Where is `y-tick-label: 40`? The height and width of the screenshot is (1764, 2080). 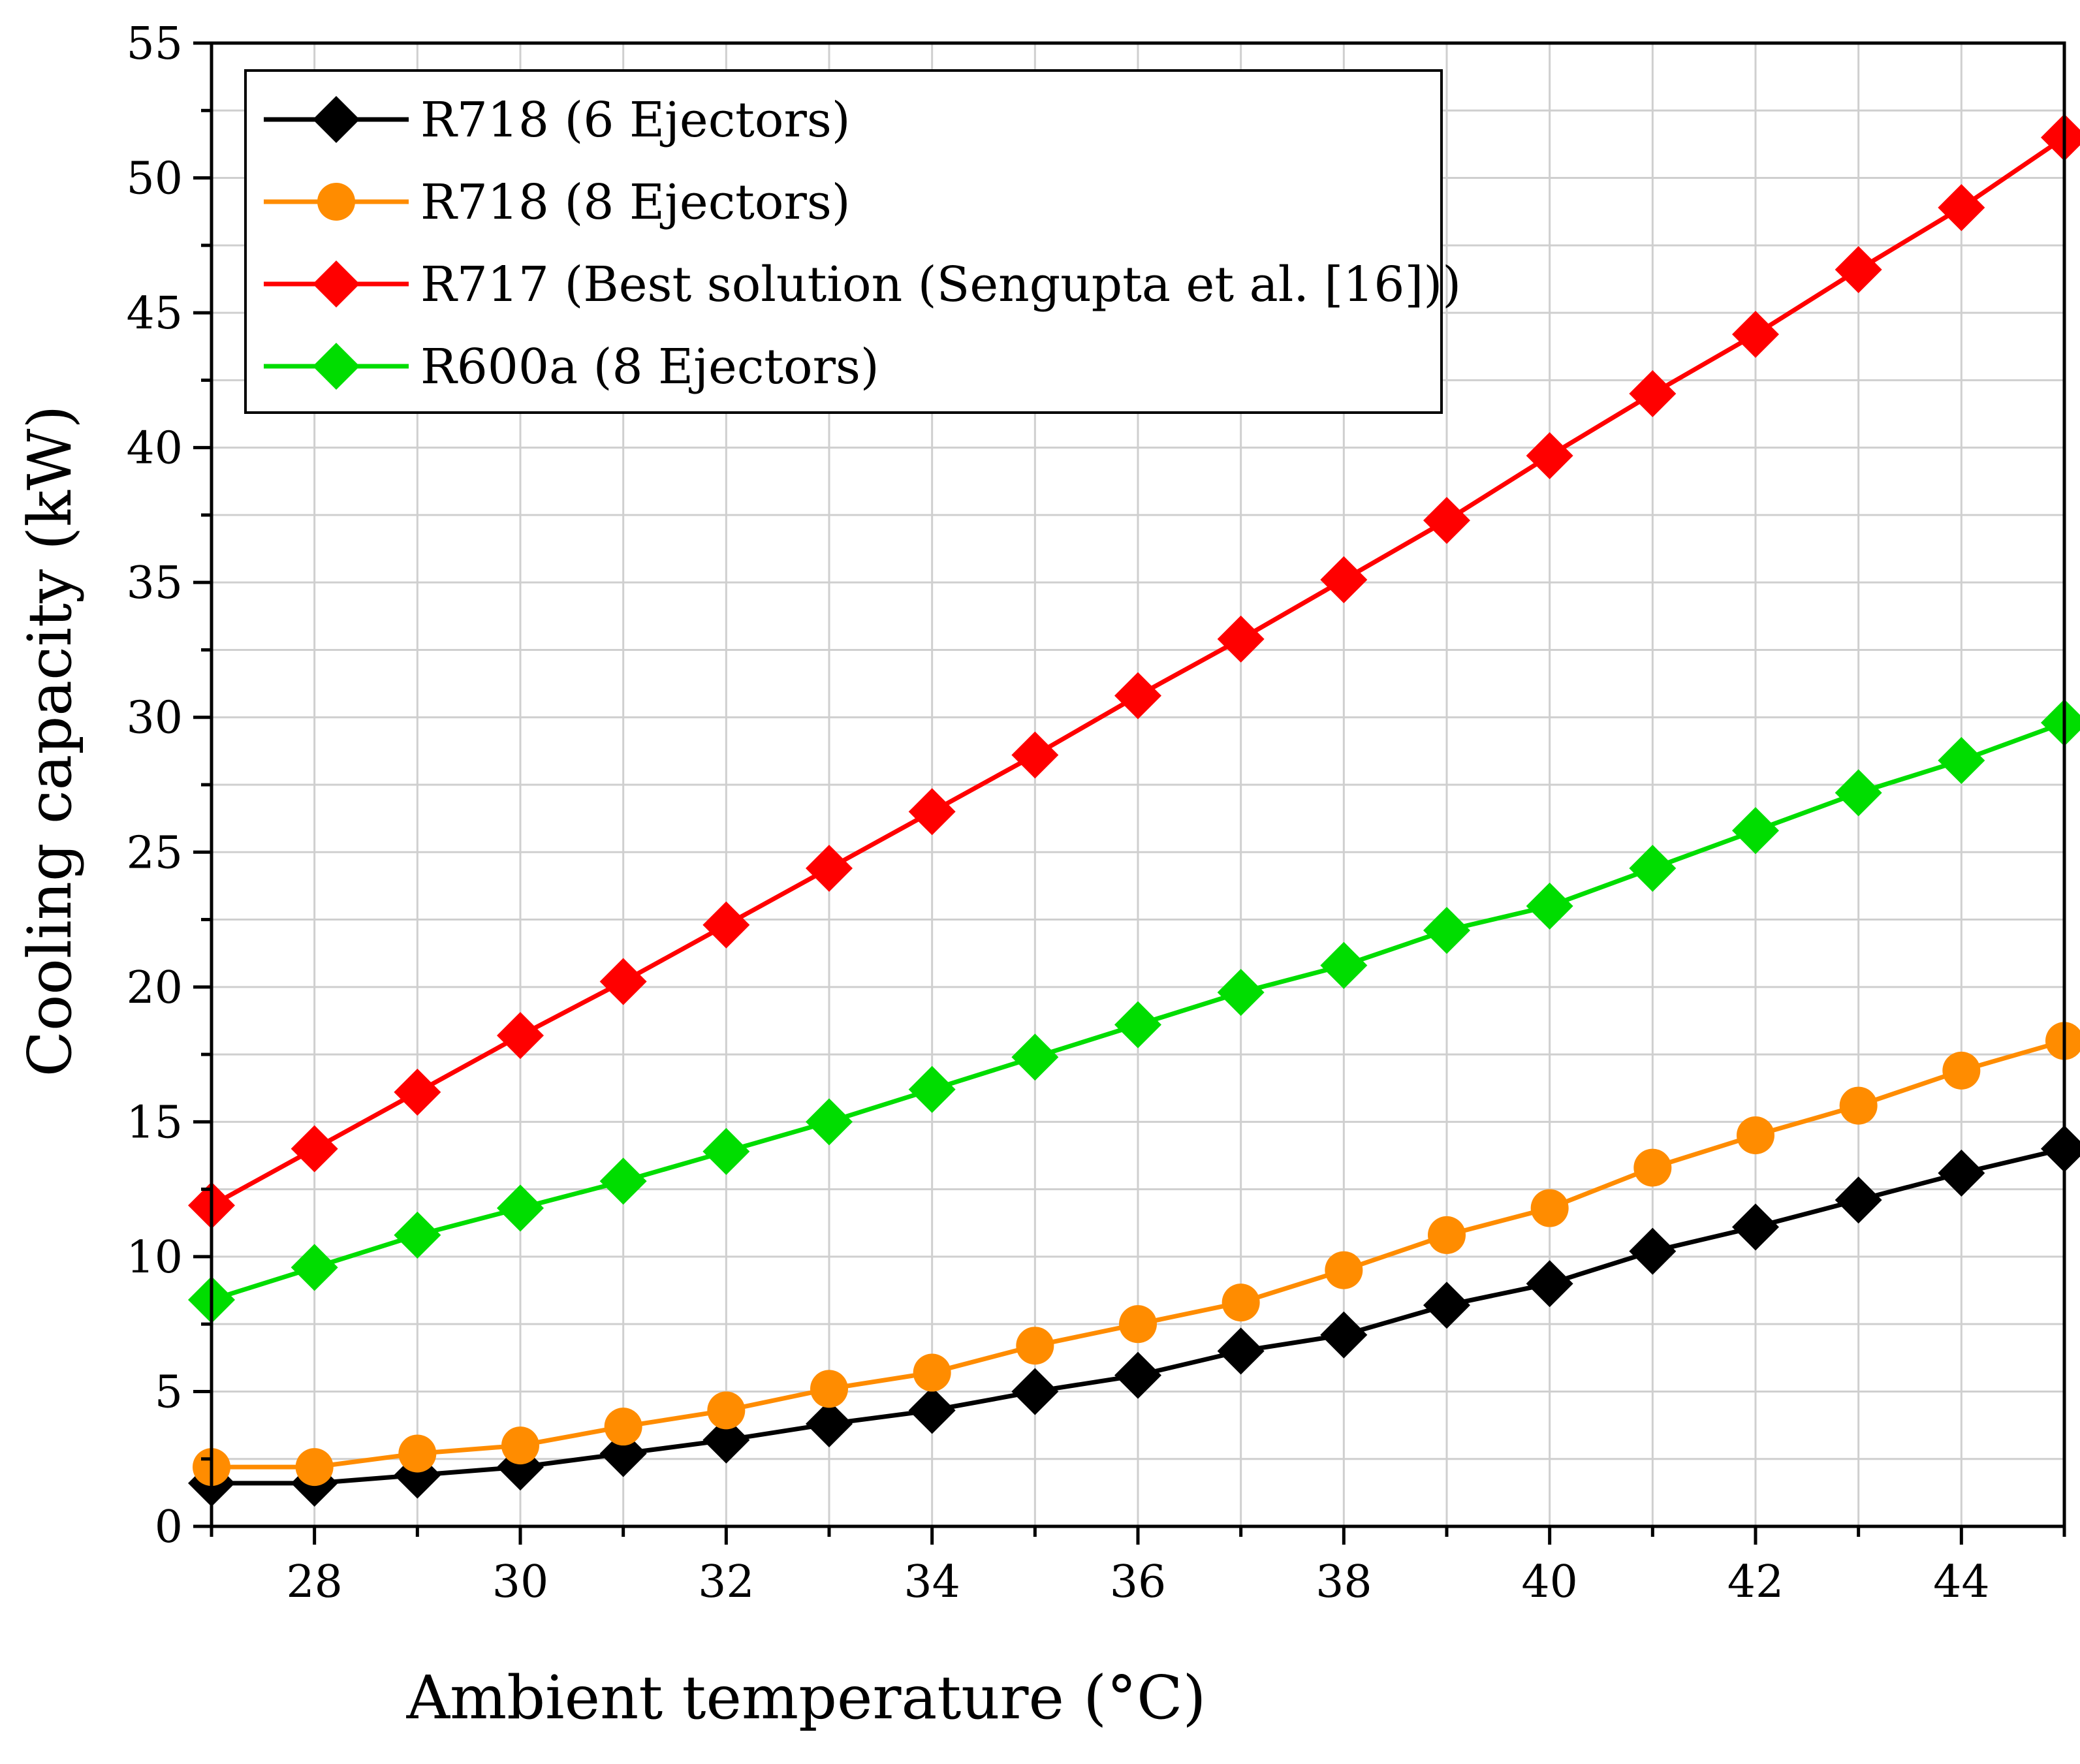
y-tick-label: 40 is located at coordinates (155, 449).